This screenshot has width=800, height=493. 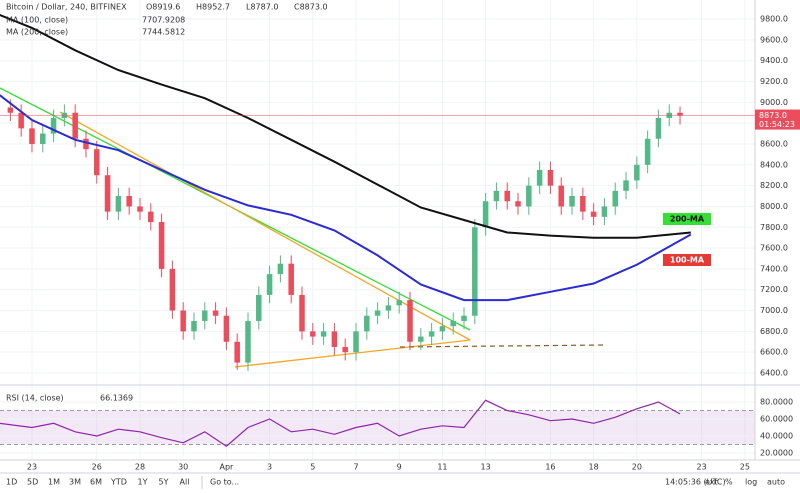 I want to click on y-tick-label: 8400.0, so click(x=774, y=164).